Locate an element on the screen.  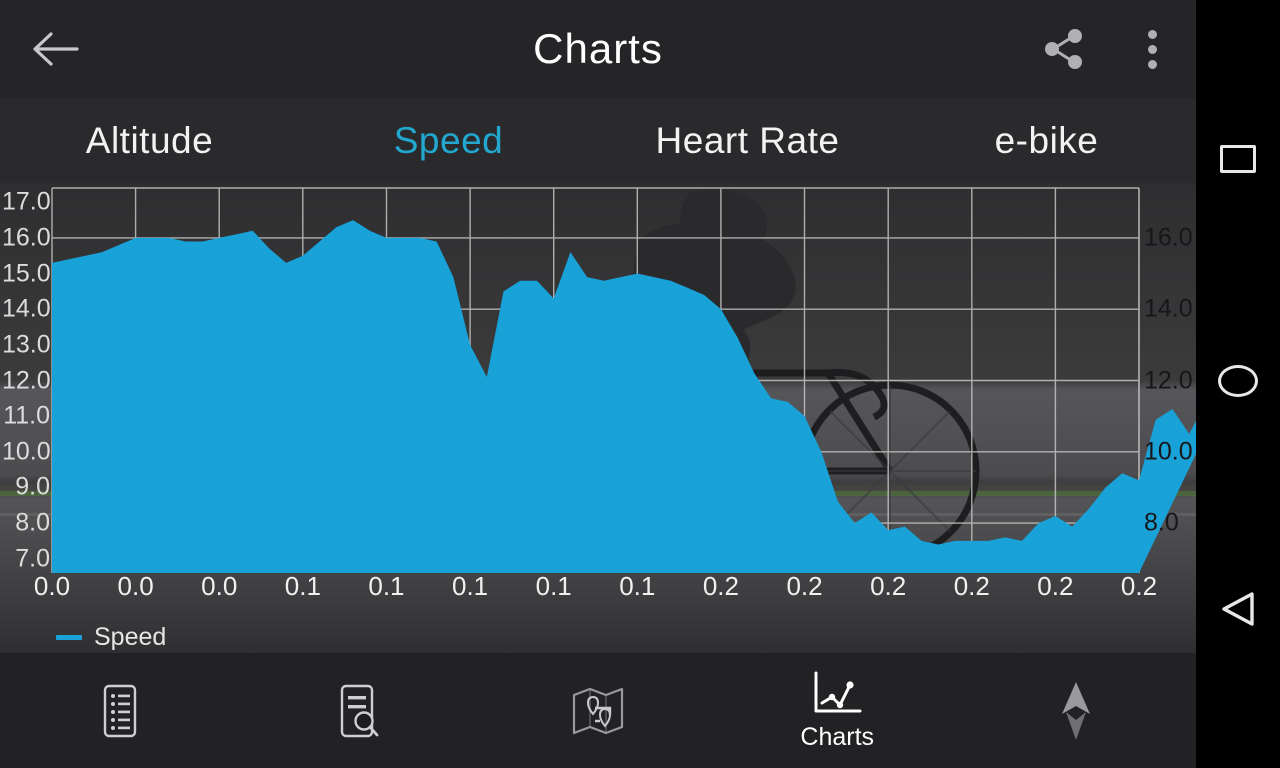
recents-button is located at coordinates (1238, 159).